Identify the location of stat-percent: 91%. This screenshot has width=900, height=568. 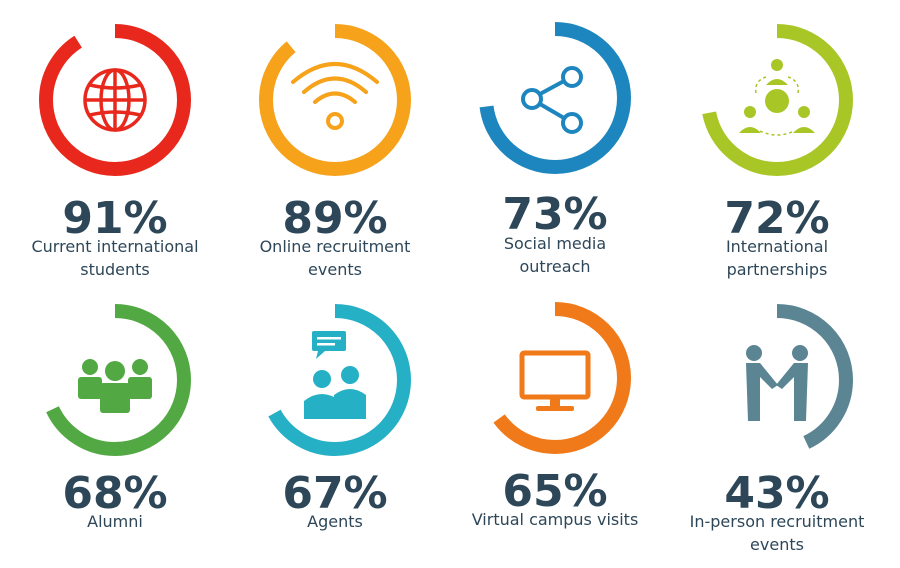
(115, 218).